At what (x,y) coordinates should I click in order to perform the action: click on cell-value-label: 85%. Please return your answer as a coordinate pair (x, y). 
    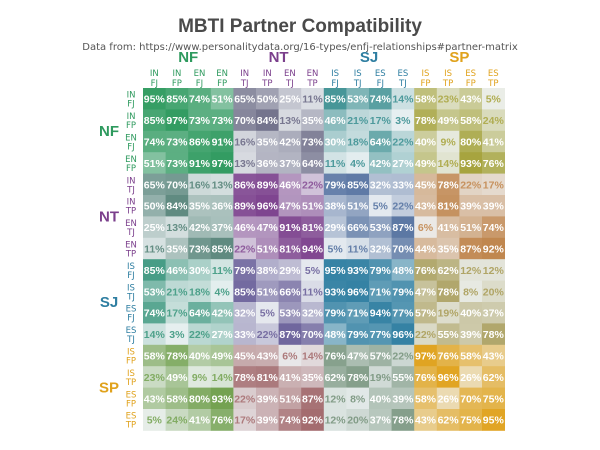
    Looking at the image, I should click on (245, 292).